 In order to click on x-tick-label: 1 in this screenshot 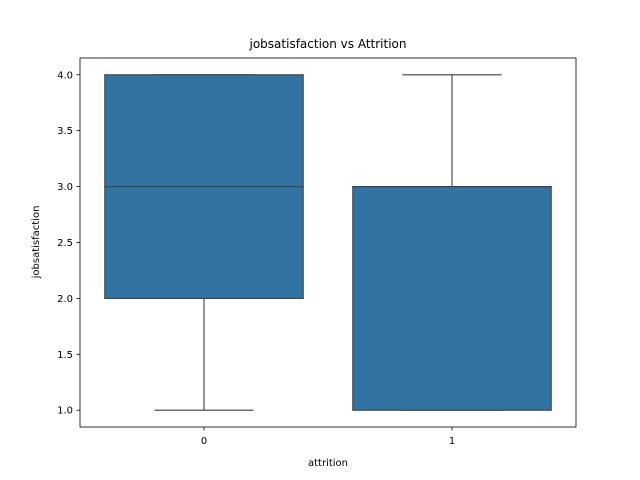, I will do `click(452, 441)`.